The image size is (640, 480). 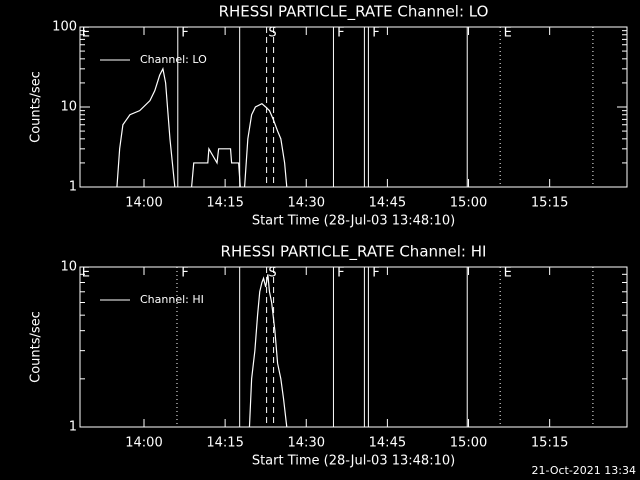 What do you see at coordinates (354, 252) in the screenshot?
I see `chart-title: RHESSI PARTICLE_RATE Channel: HI` at bounding box center [354, 252].